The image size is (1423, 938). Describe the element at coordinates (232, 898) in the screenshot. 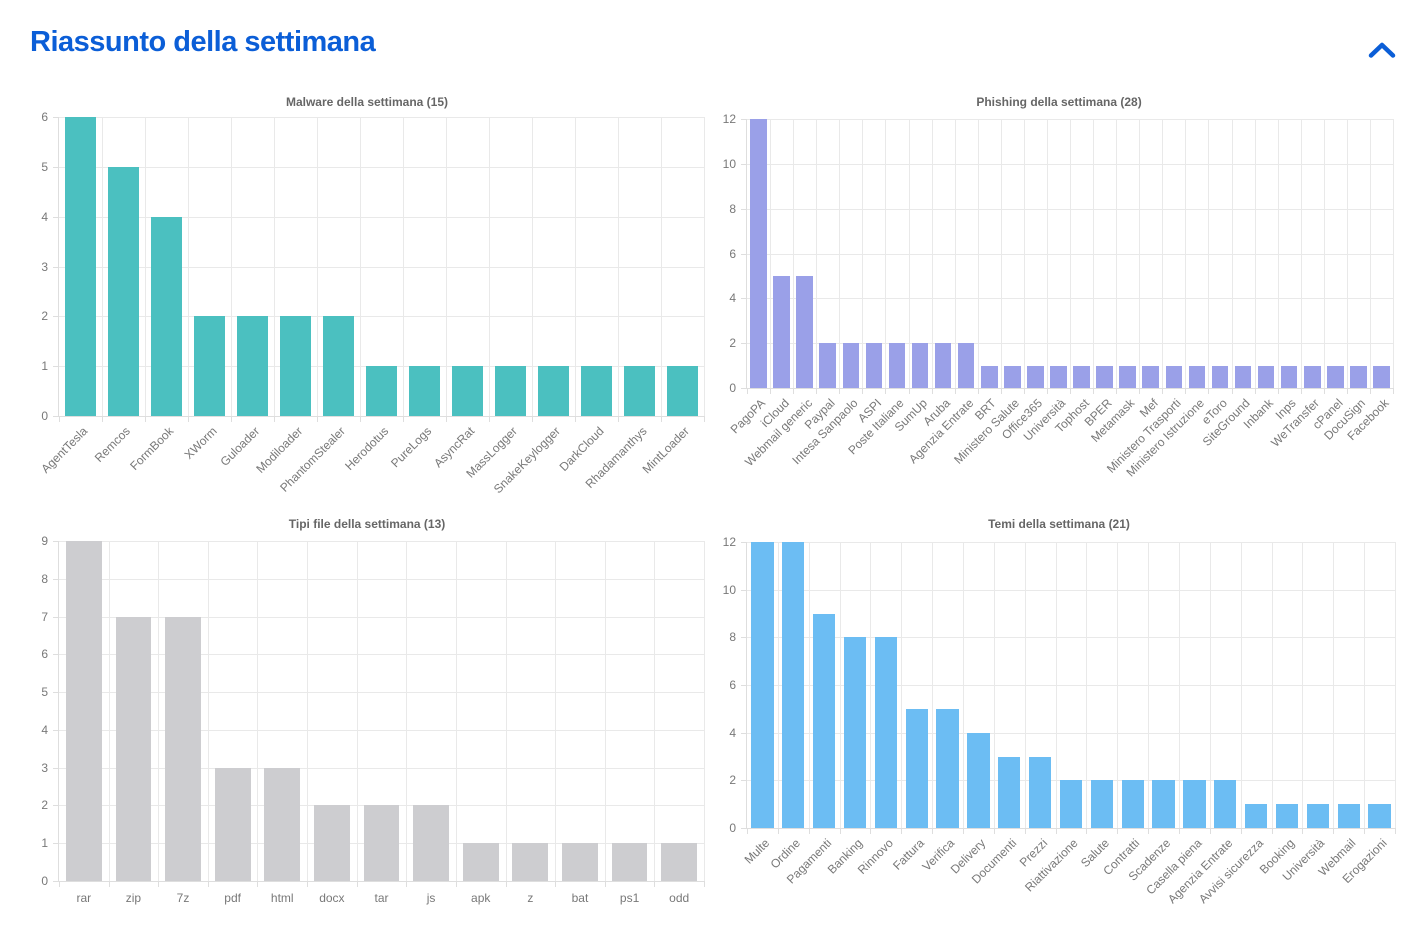

I see `x-axis-label: pdf` at that location.